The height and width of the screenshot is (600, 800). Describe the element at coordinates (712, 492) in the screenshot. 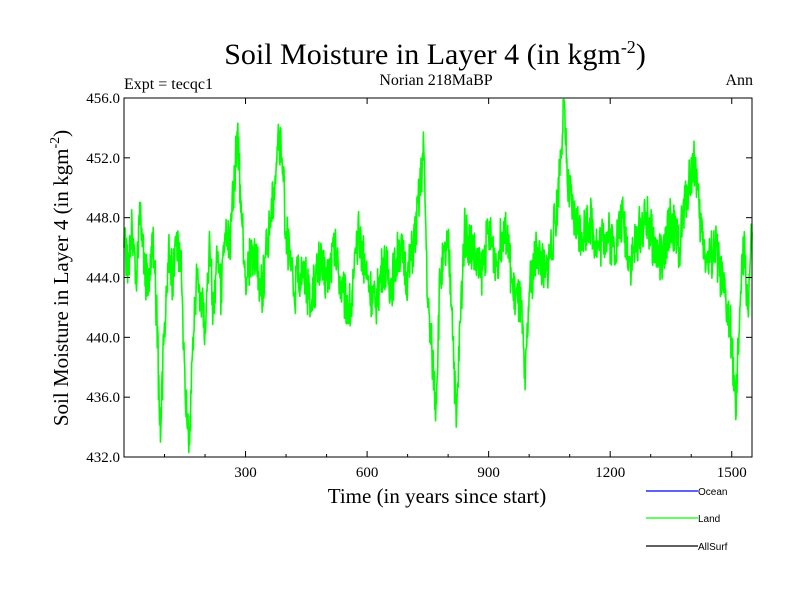

I see `legend-label-ocean: Ocean` at that location.